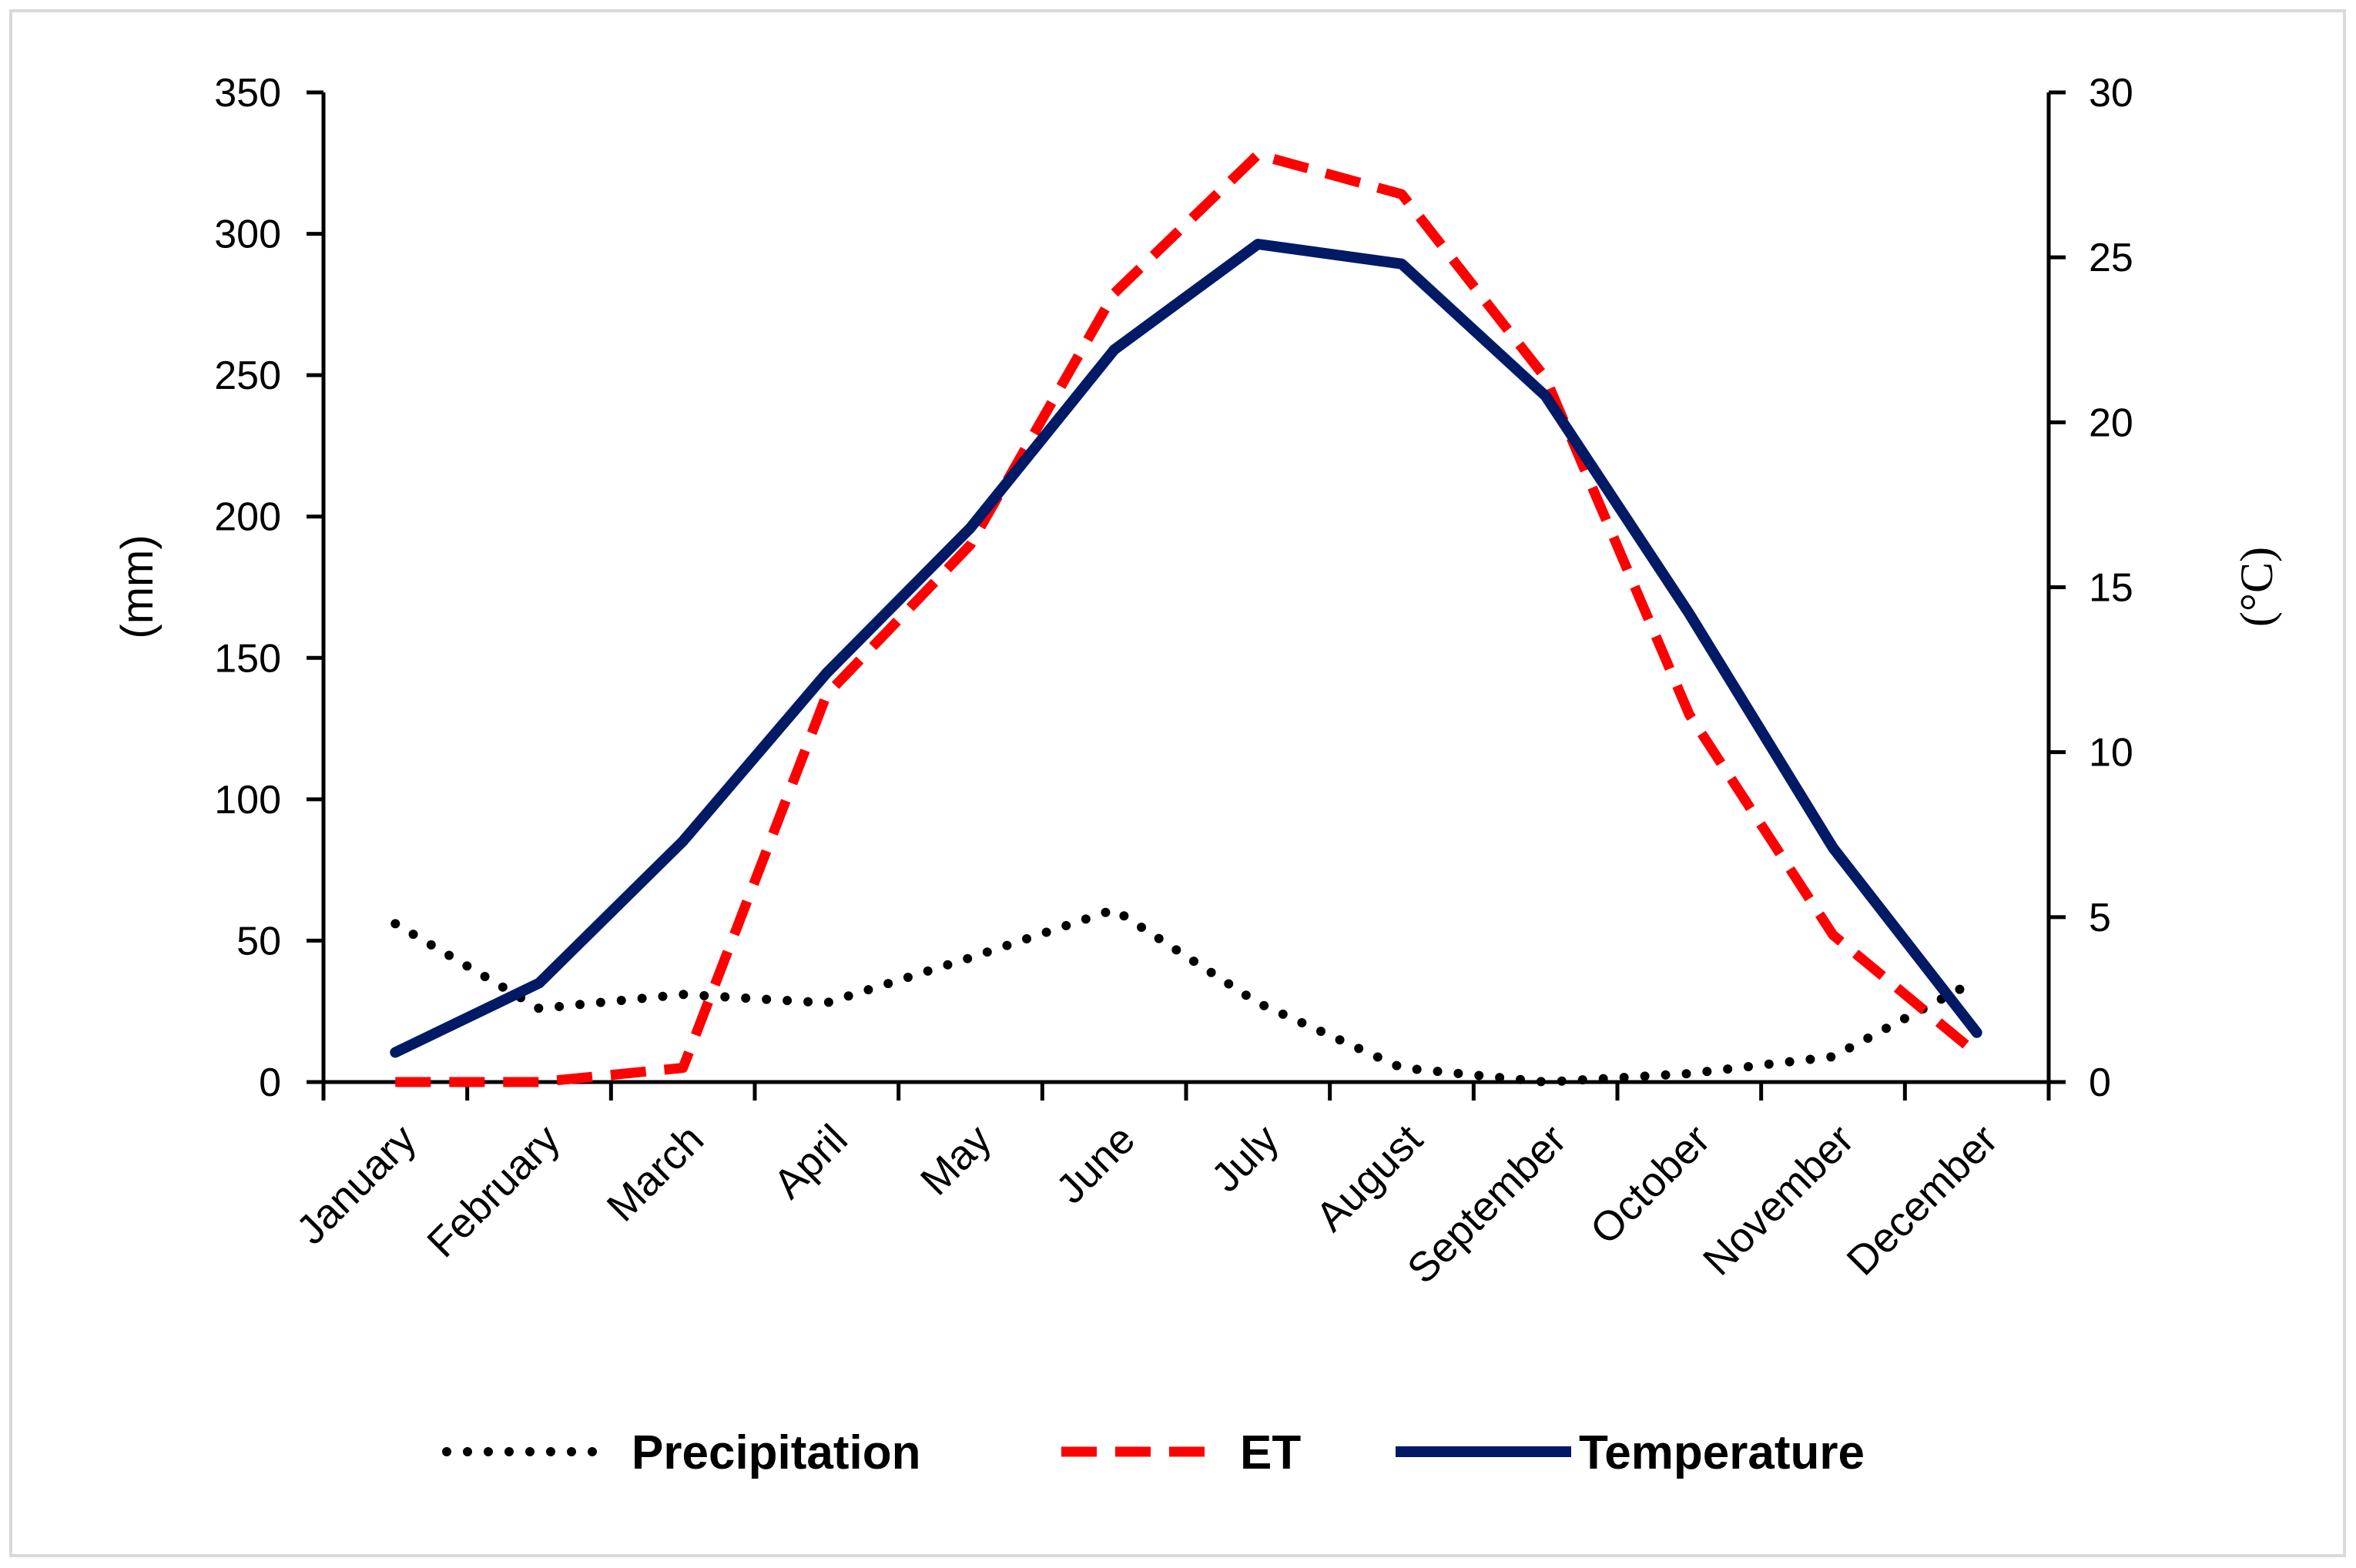  I want to click on legend-et-label: ET, so click(1270, 1452).